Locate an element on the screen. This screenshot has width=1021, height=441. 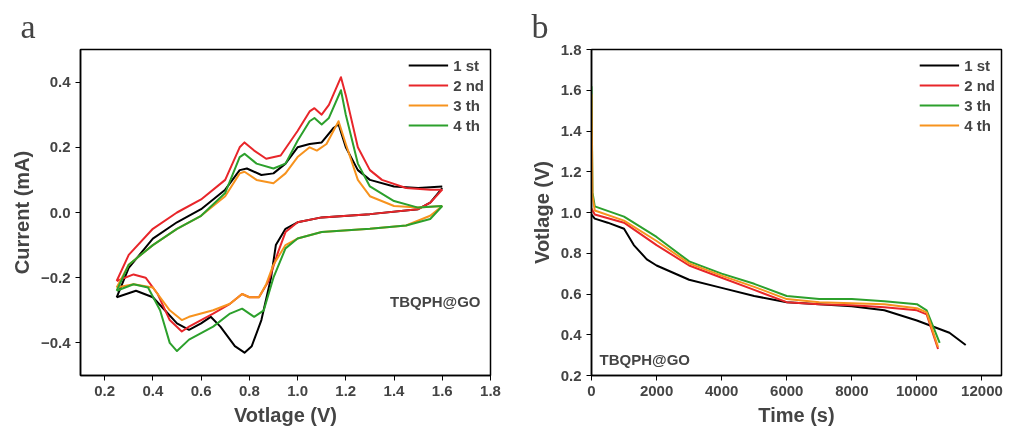
y-axis-title: Votlage (V) is located at coordinates (541, 212).